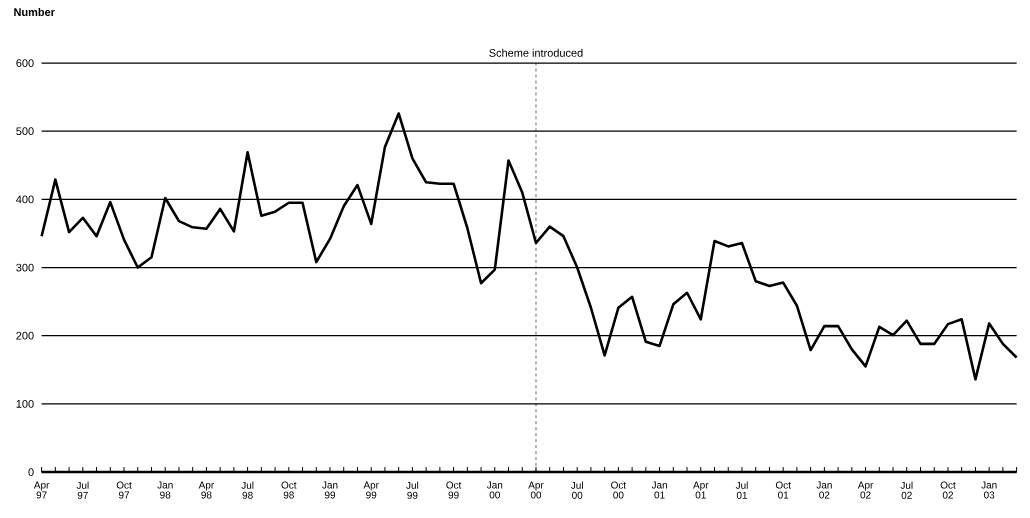 This screenshot has height=518, width=1030. I want to click on x-tick-label: Apr 97, so click(41, 490).